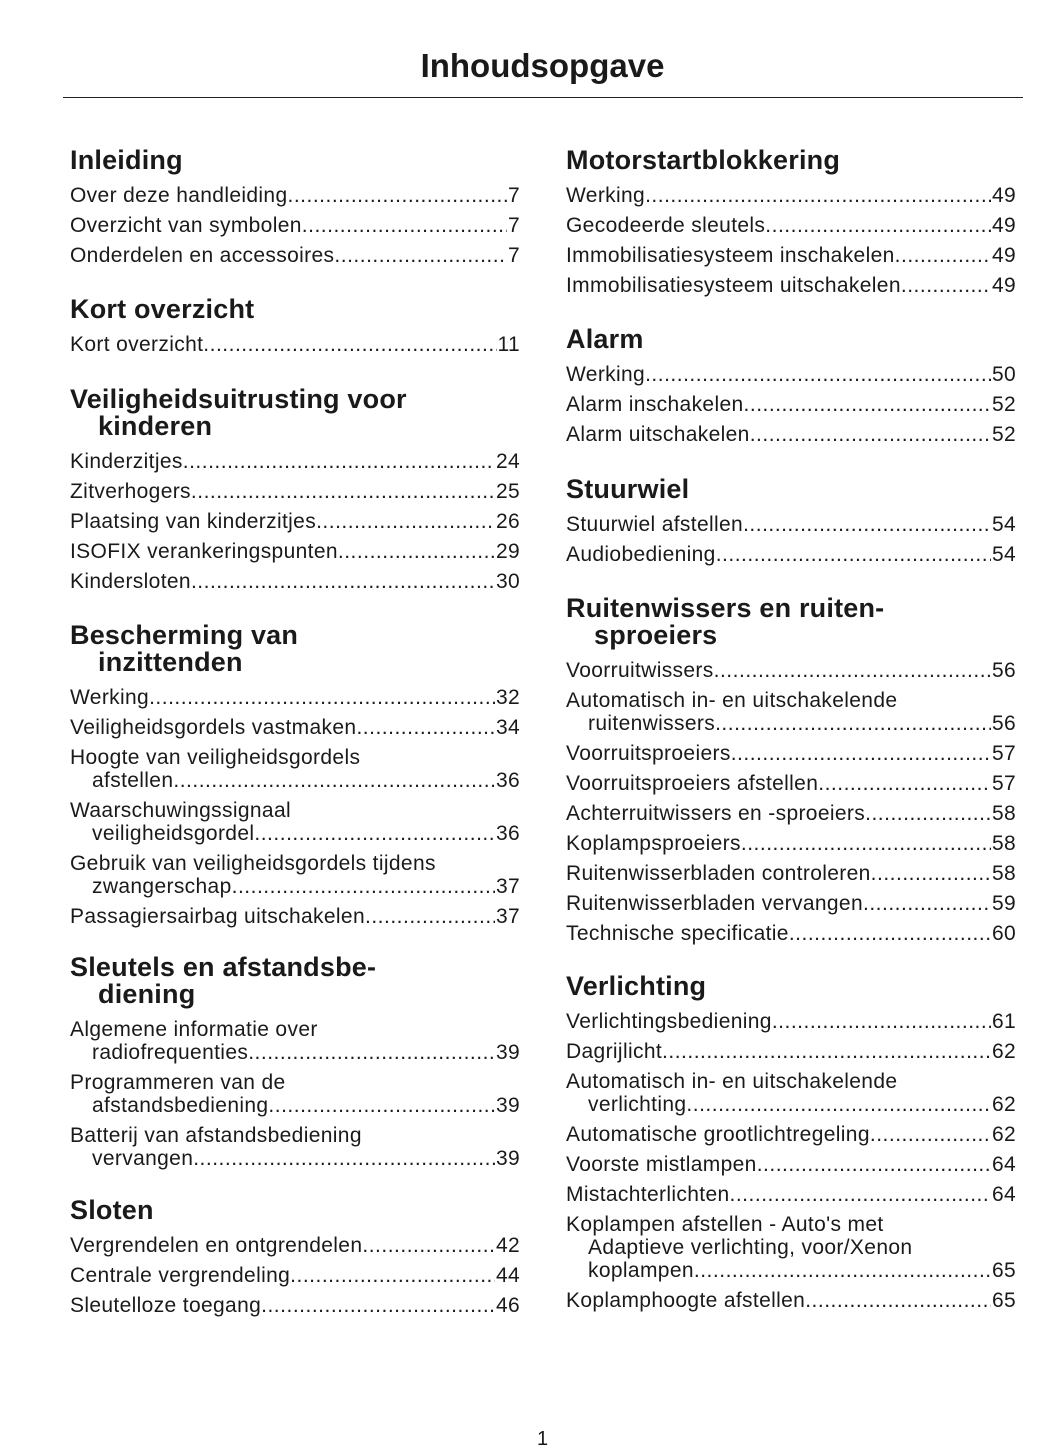  Describe the element at coordinates (791, 670) in the screenshot. I see `toc-entry: Voorruitwissers 56` at that location.